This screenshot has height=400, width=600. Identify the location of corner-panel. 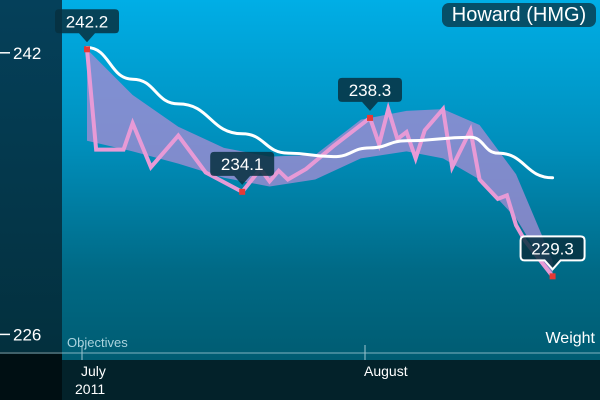
(31, 376).